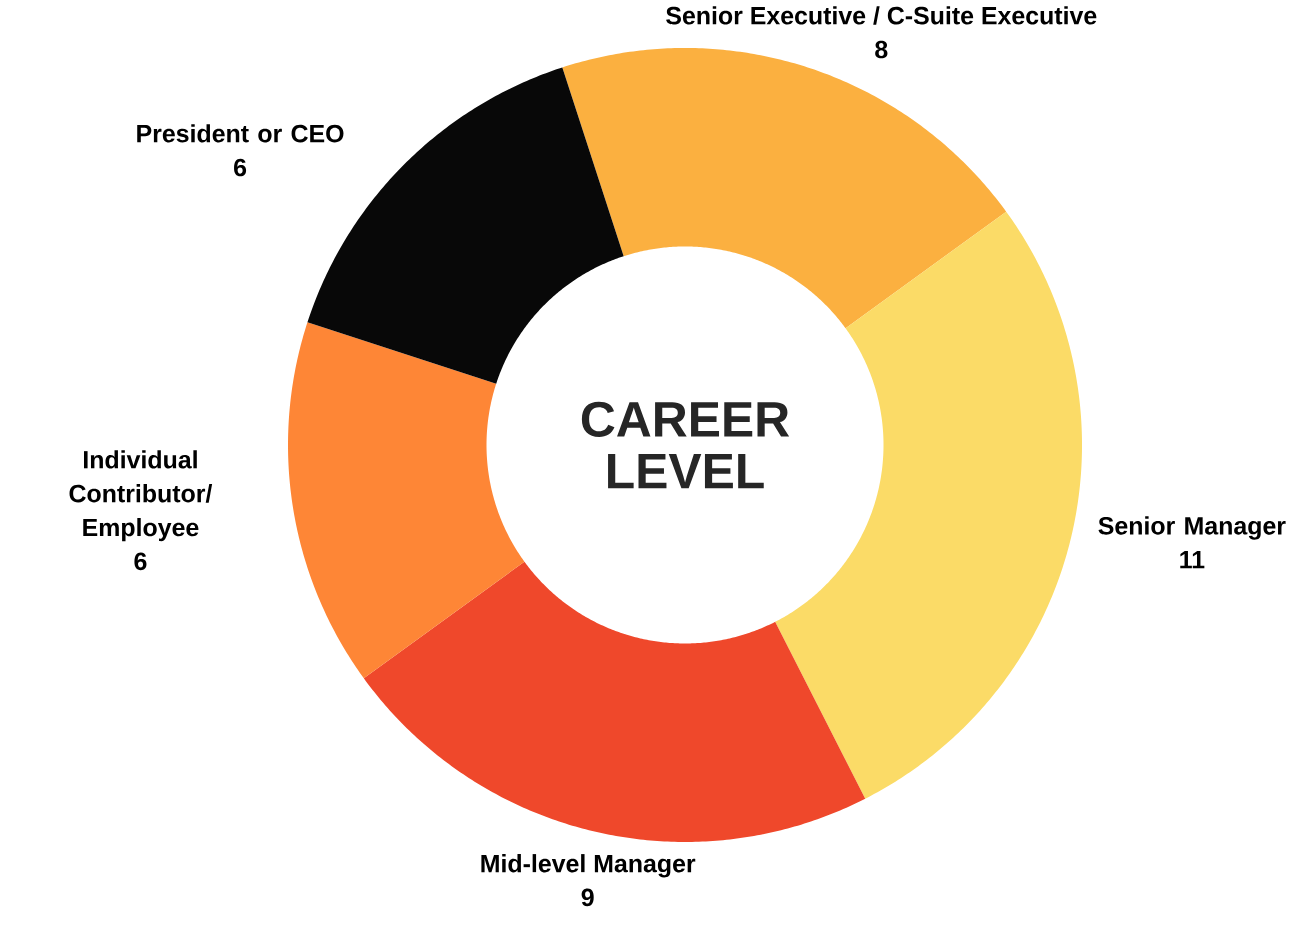 This screenshot has width=1301, height=933. Describe the element at coordinates (141, 496) in the screenshot. I see `slice-label: Individual Contributor/ Employee` at that location.